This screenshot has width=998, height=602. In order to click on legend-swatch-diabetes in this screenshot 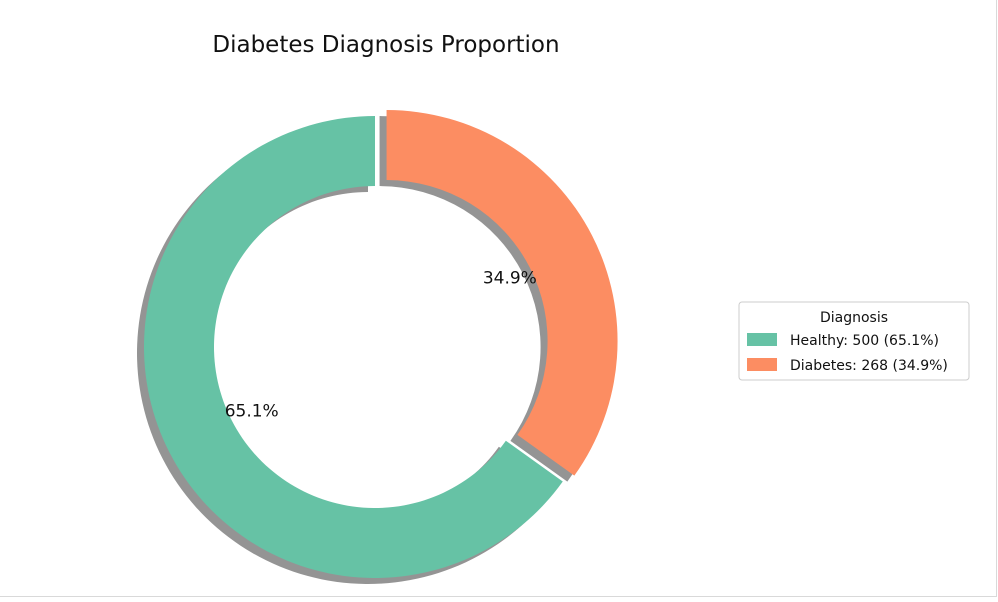, I will do `click(762, 364)`.